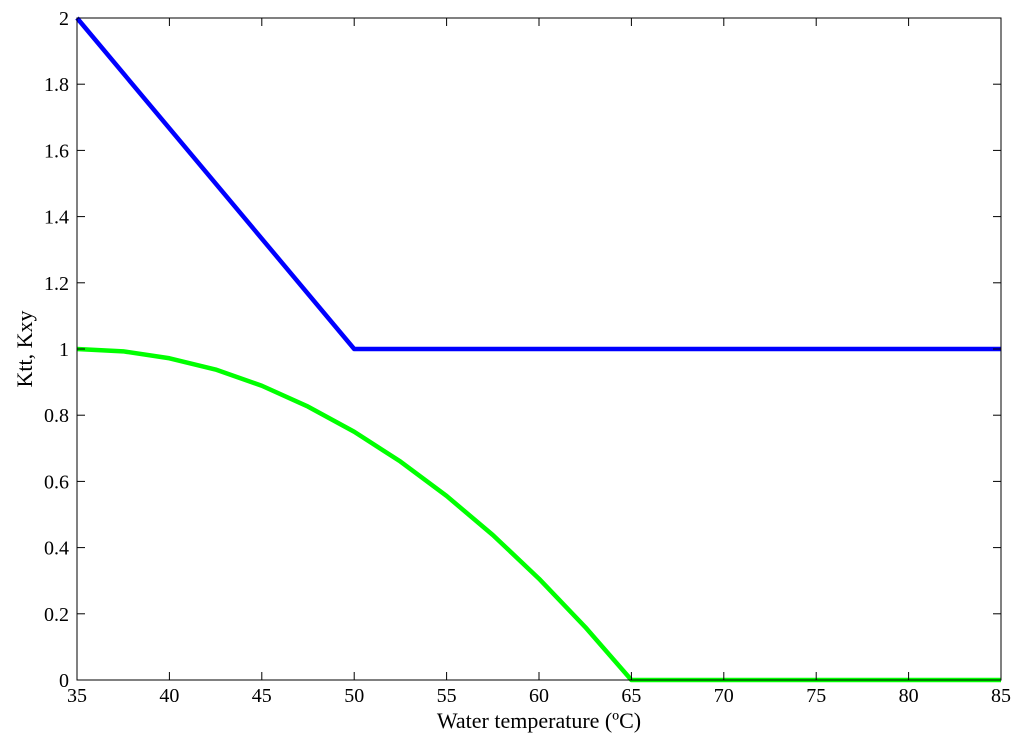 This screenshot has width=1024, height=747. I want to click on x-tick-label-8: 75, so click(816, 696).